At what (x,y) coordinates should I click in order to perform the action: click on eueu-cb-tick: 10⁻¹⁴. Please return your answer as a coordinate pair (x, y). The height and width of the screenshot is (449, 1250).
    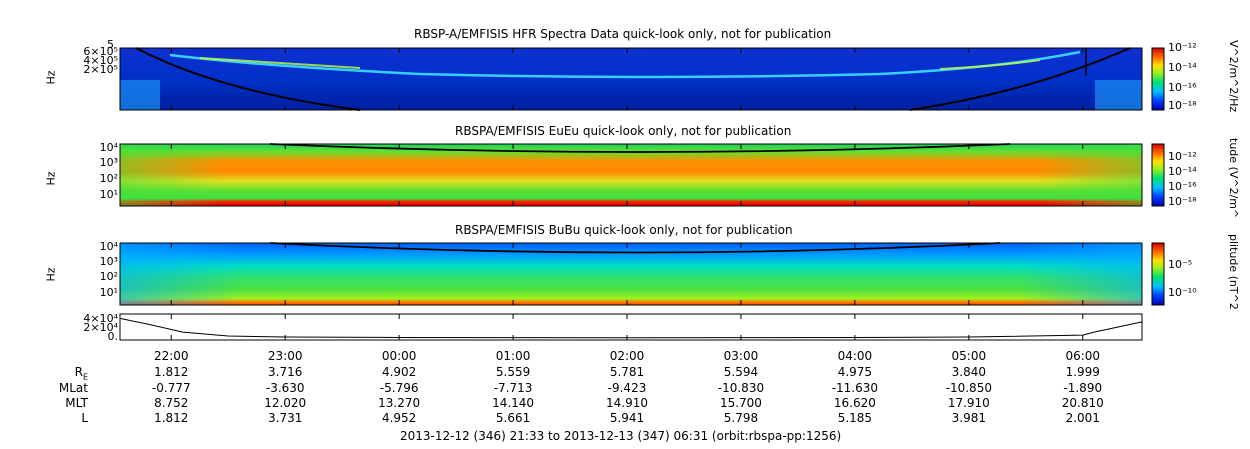
    Looking at the image, I should click on (1182, 171).